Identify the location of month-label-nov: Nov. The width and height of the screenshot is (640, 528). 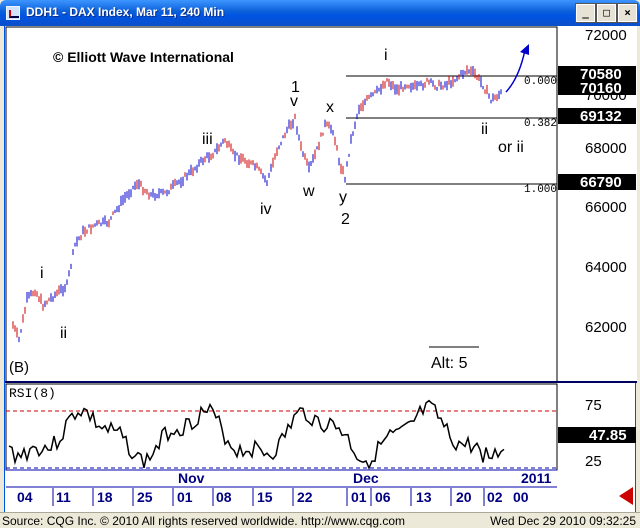
(191, 478).